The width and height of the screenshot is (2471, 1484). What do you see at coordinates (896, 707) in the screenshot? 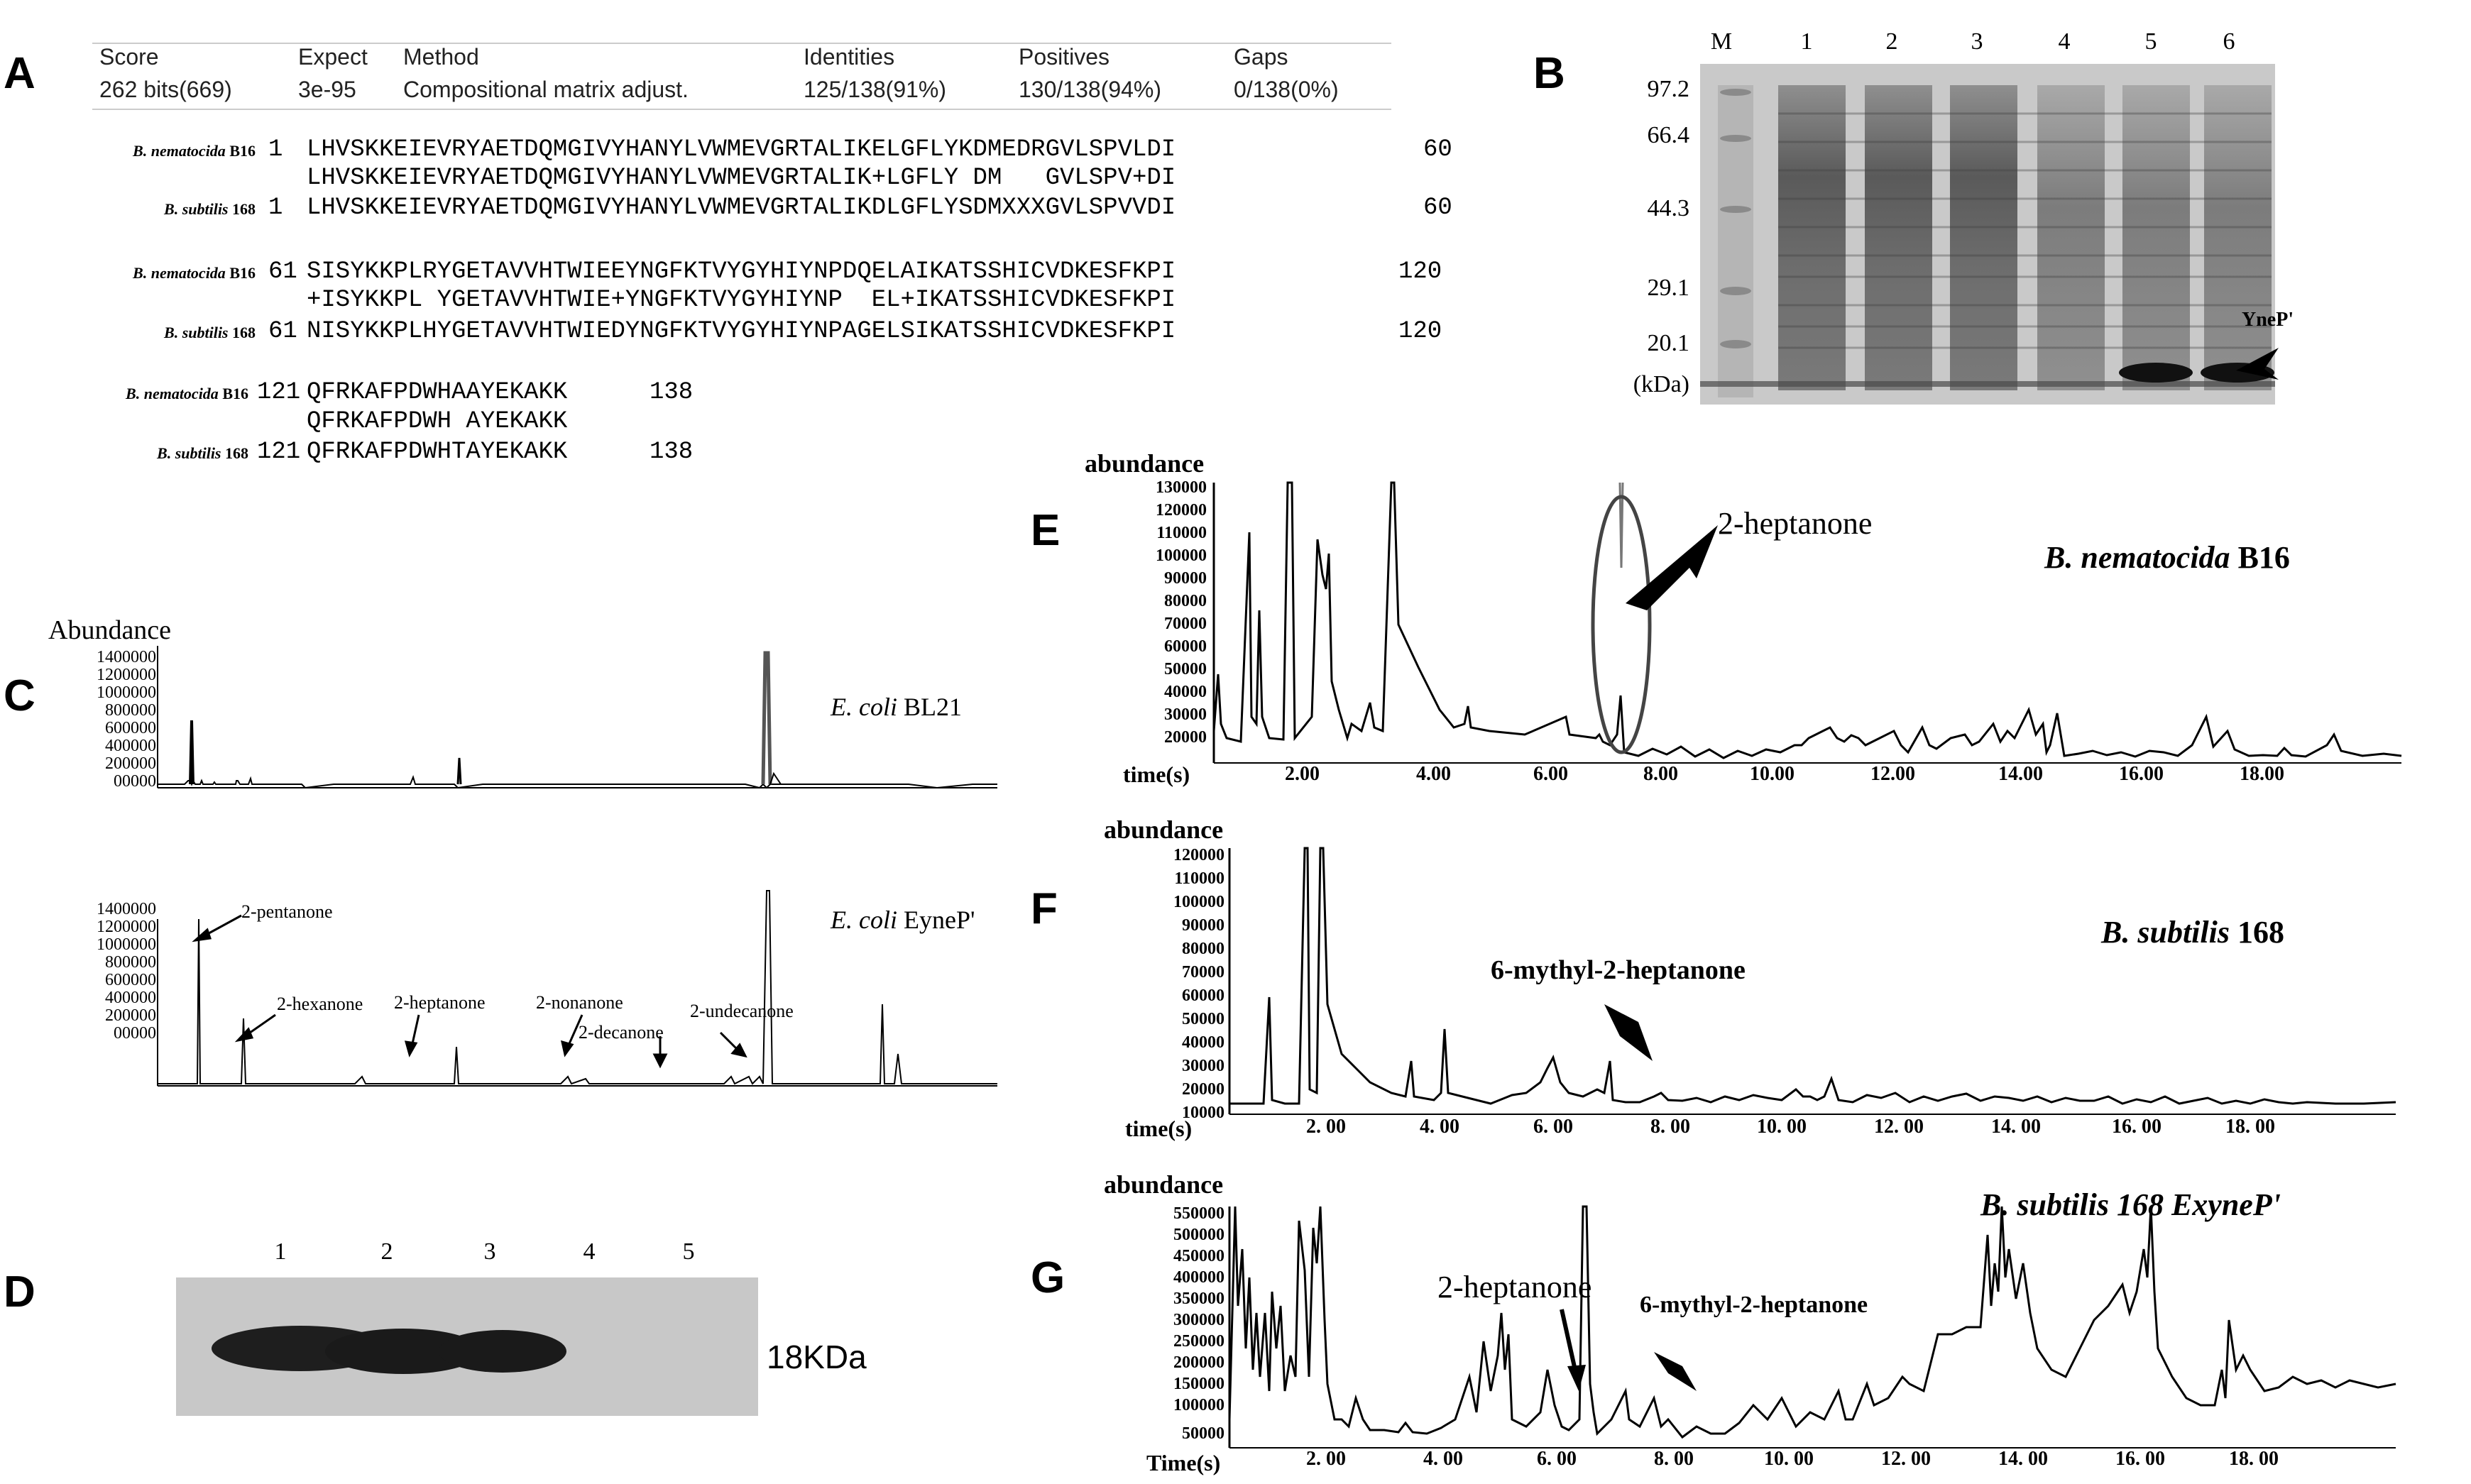
I see `c-top-title: E. coli BL21` at bounding box center [896, 707].